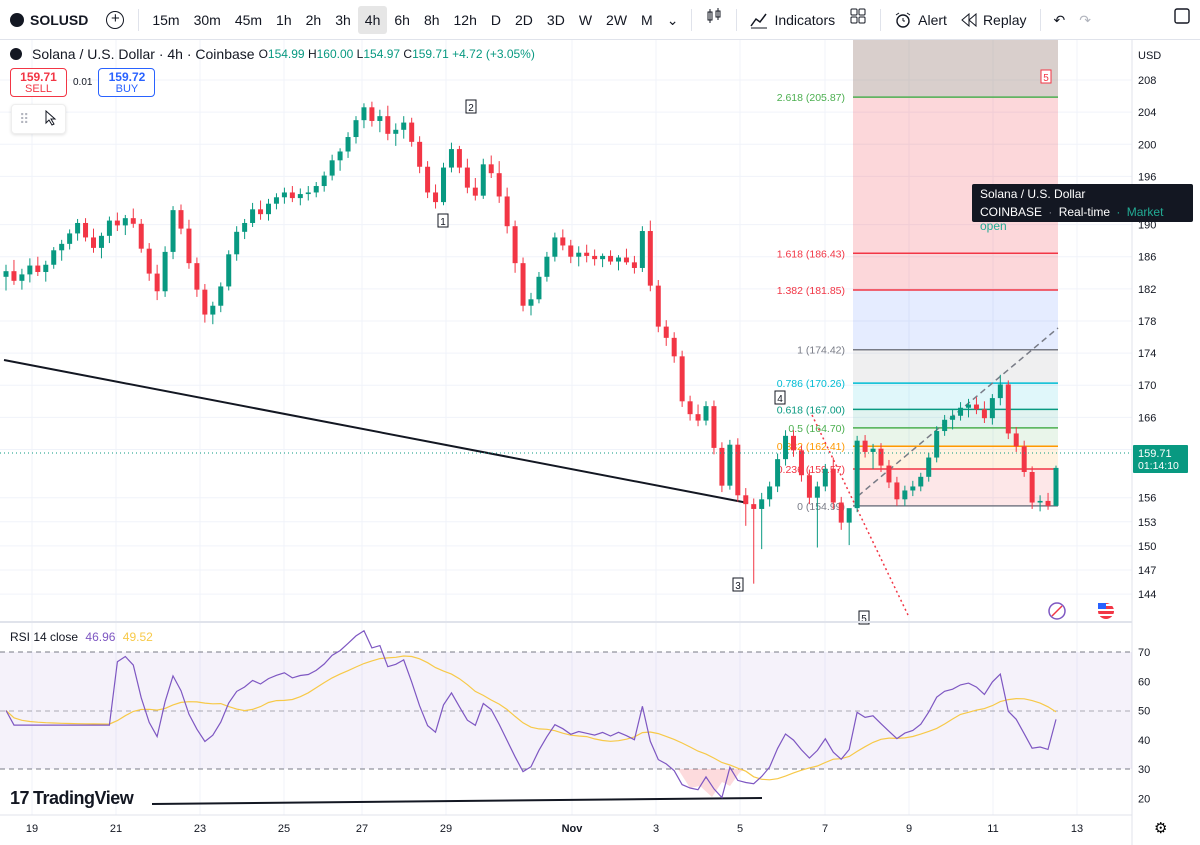 This screenshot has width=1200, height=845. I want to click on undo-icon: ↶, so click(1059, 19).